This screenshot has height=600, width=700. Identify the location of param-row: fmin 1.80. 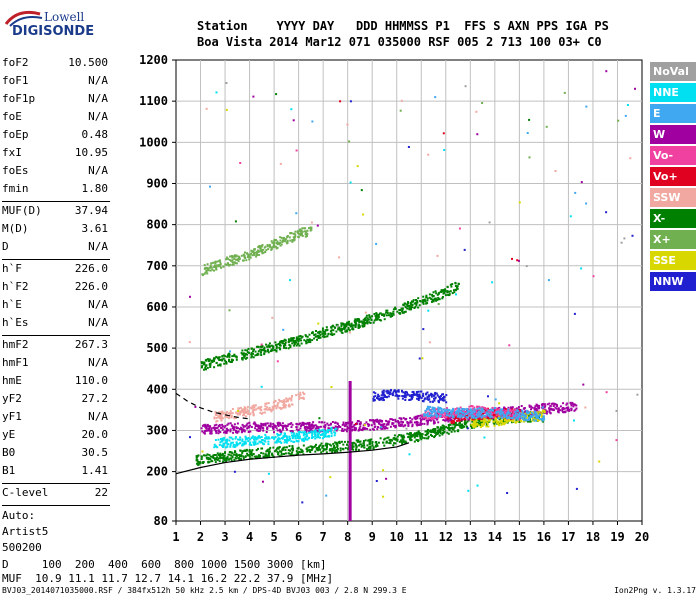
(56, 191).